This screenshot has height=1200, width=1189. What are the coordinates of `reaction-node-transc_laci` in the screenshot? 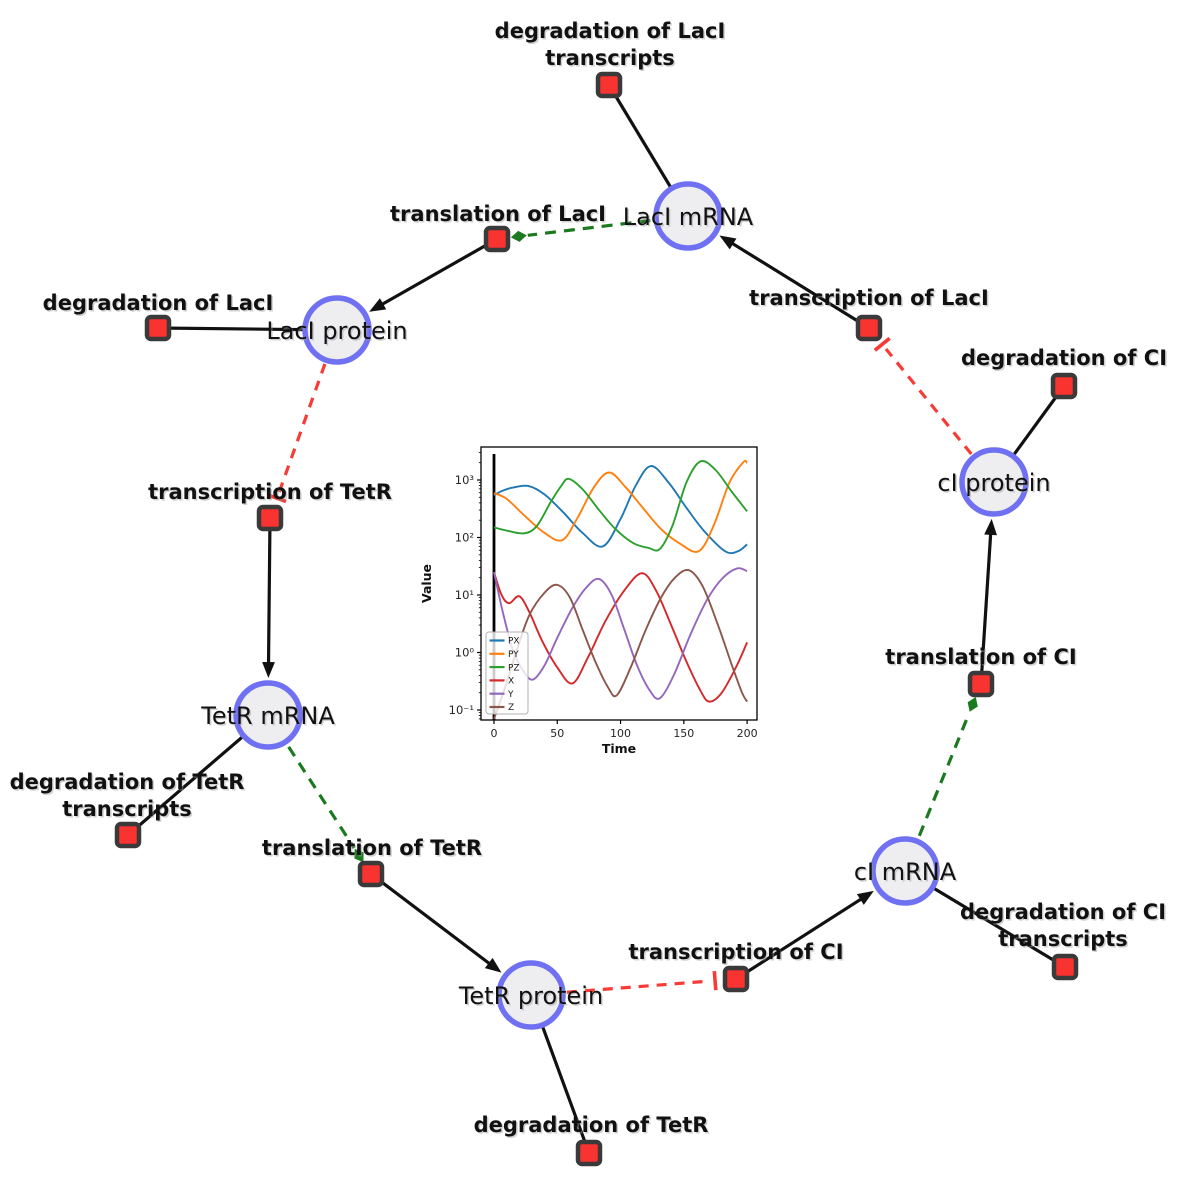 It's located at (869, 328).